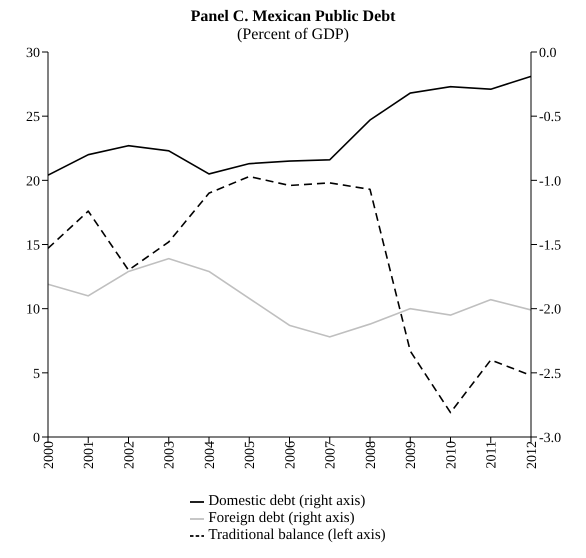 The width and height of the screenshot is (586, 558). Describe the element at coordinates (550, 118) in the screenshot. I see `y2-tick-label: -0.5` at that location.